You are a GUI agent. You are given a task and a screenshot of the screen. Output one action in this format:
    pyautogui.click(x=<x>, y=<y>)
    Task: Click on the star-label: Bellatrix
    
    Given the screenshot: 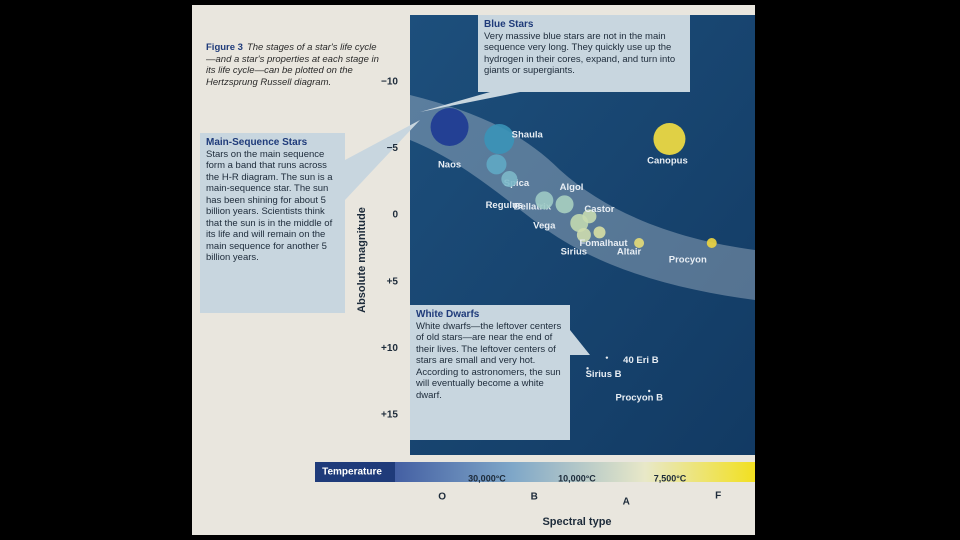 What is the action you would take?
    pyautogui.click(x=533, y=207)
    